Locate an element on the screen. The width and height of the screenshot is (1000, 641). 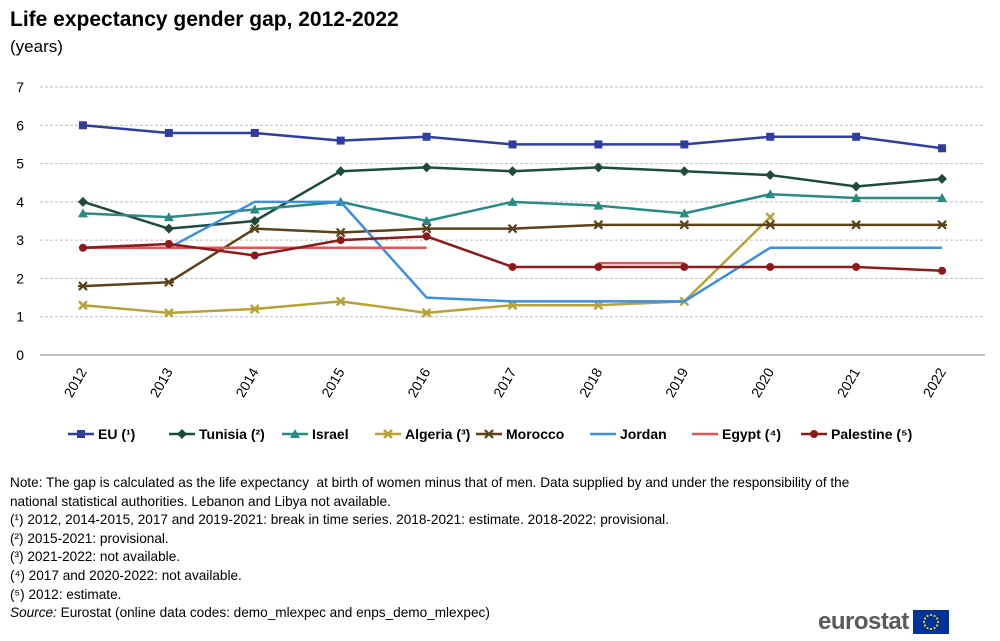
eurostat-logo: eurostat is located at coordinates (883, 622).